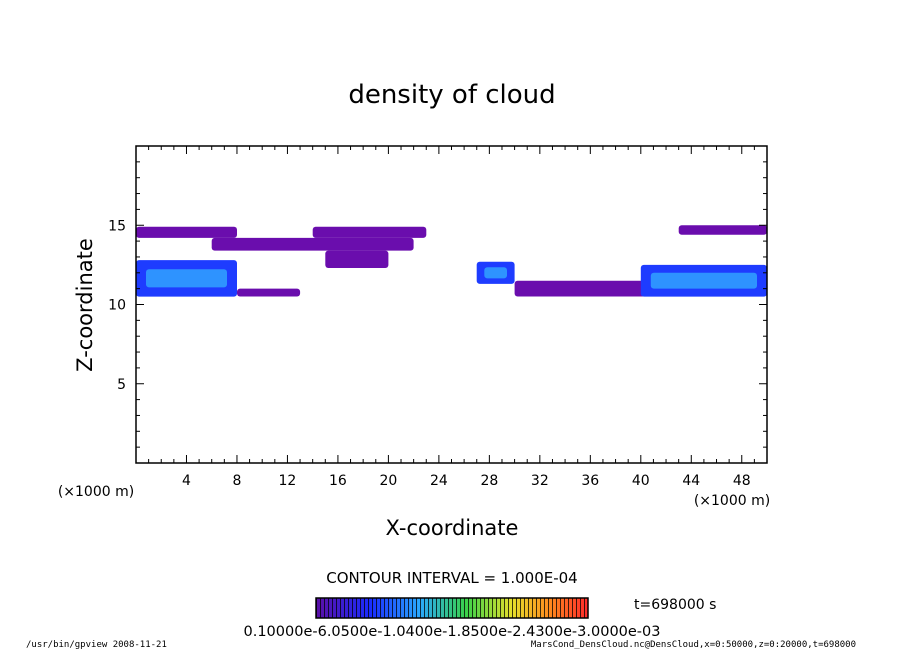 The width and height of the screenshot is (904, 654). What do you see at coordinates (121, 385) in the screenshot?
I see `y-tick-label: 5` at bounding box center [121, 385].